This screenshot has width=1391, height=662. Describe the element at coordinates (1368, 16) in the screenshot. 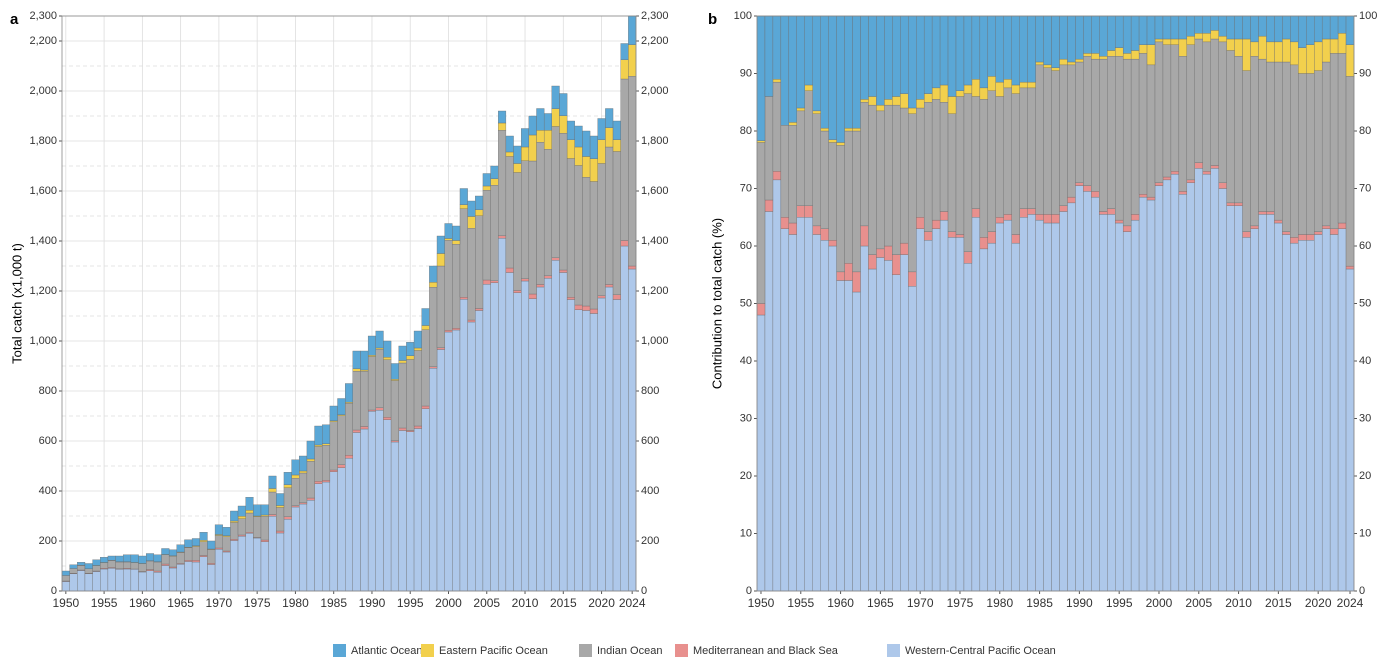

I see `y2-tick-label: 100` at that location.